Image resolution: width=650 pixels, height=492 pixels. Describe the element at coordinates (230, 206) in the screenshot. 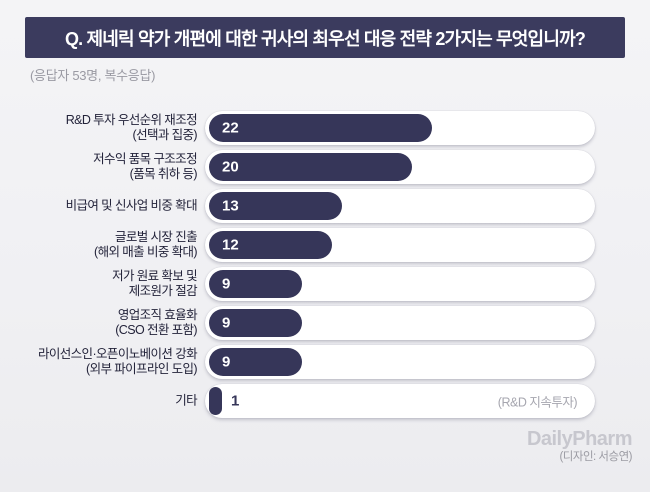

I see `bar-value: 13` at that location.